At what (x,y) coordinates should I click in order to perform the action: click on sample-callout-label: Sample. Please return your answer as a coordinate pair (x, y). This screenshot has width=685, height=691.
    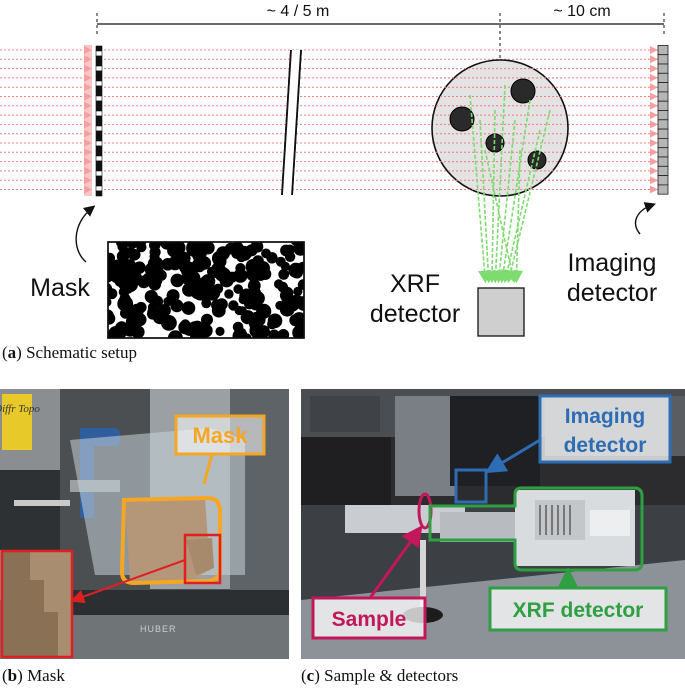
    Looking at the image, I should click on (369, 619).